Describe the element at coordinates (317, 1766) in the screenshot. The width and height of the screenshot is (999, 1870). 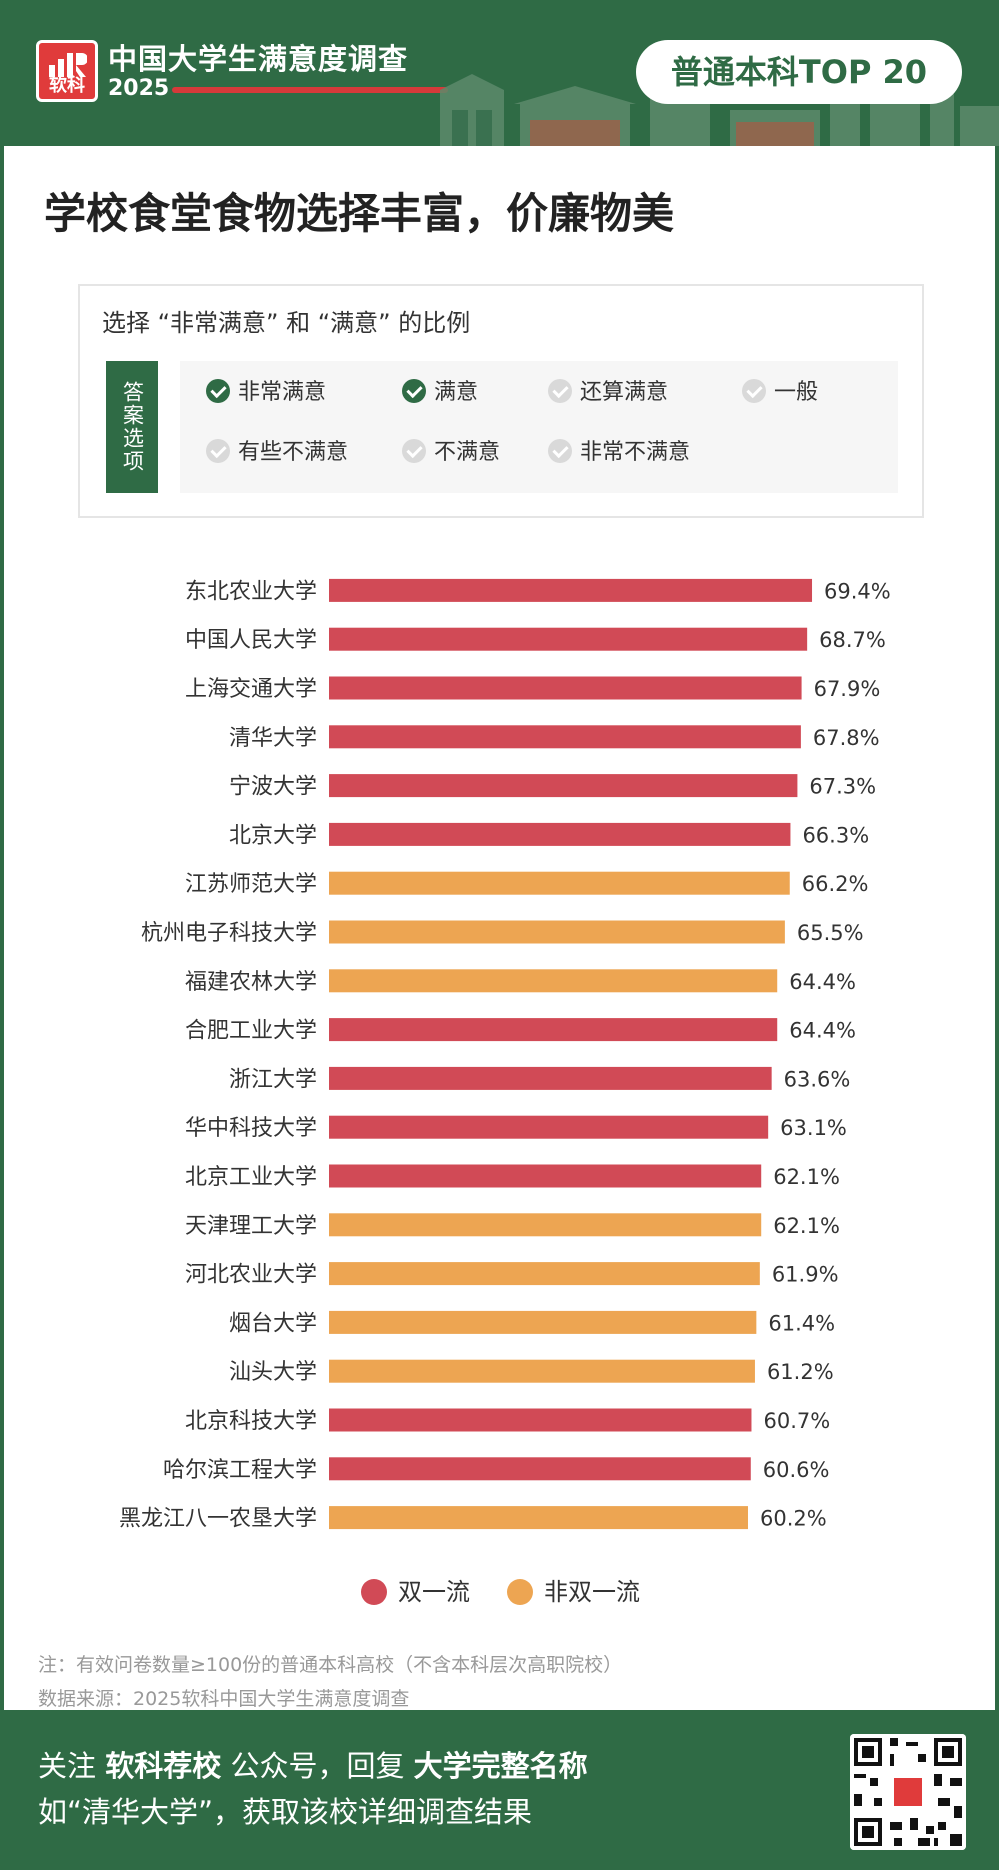
I see `footer-text: 公众号，回复` at that location.